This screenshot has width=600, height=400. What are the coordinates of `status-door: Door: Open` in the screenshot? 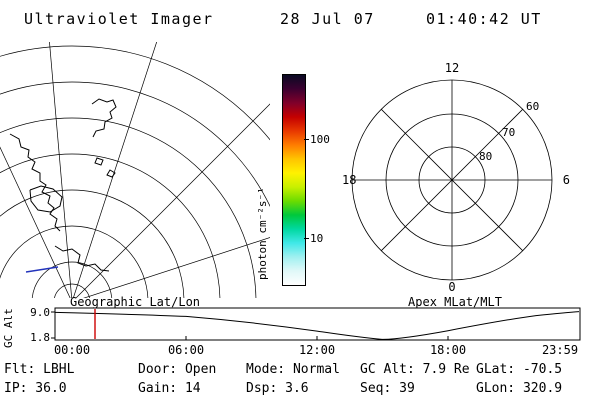 It's located at (177, 369).